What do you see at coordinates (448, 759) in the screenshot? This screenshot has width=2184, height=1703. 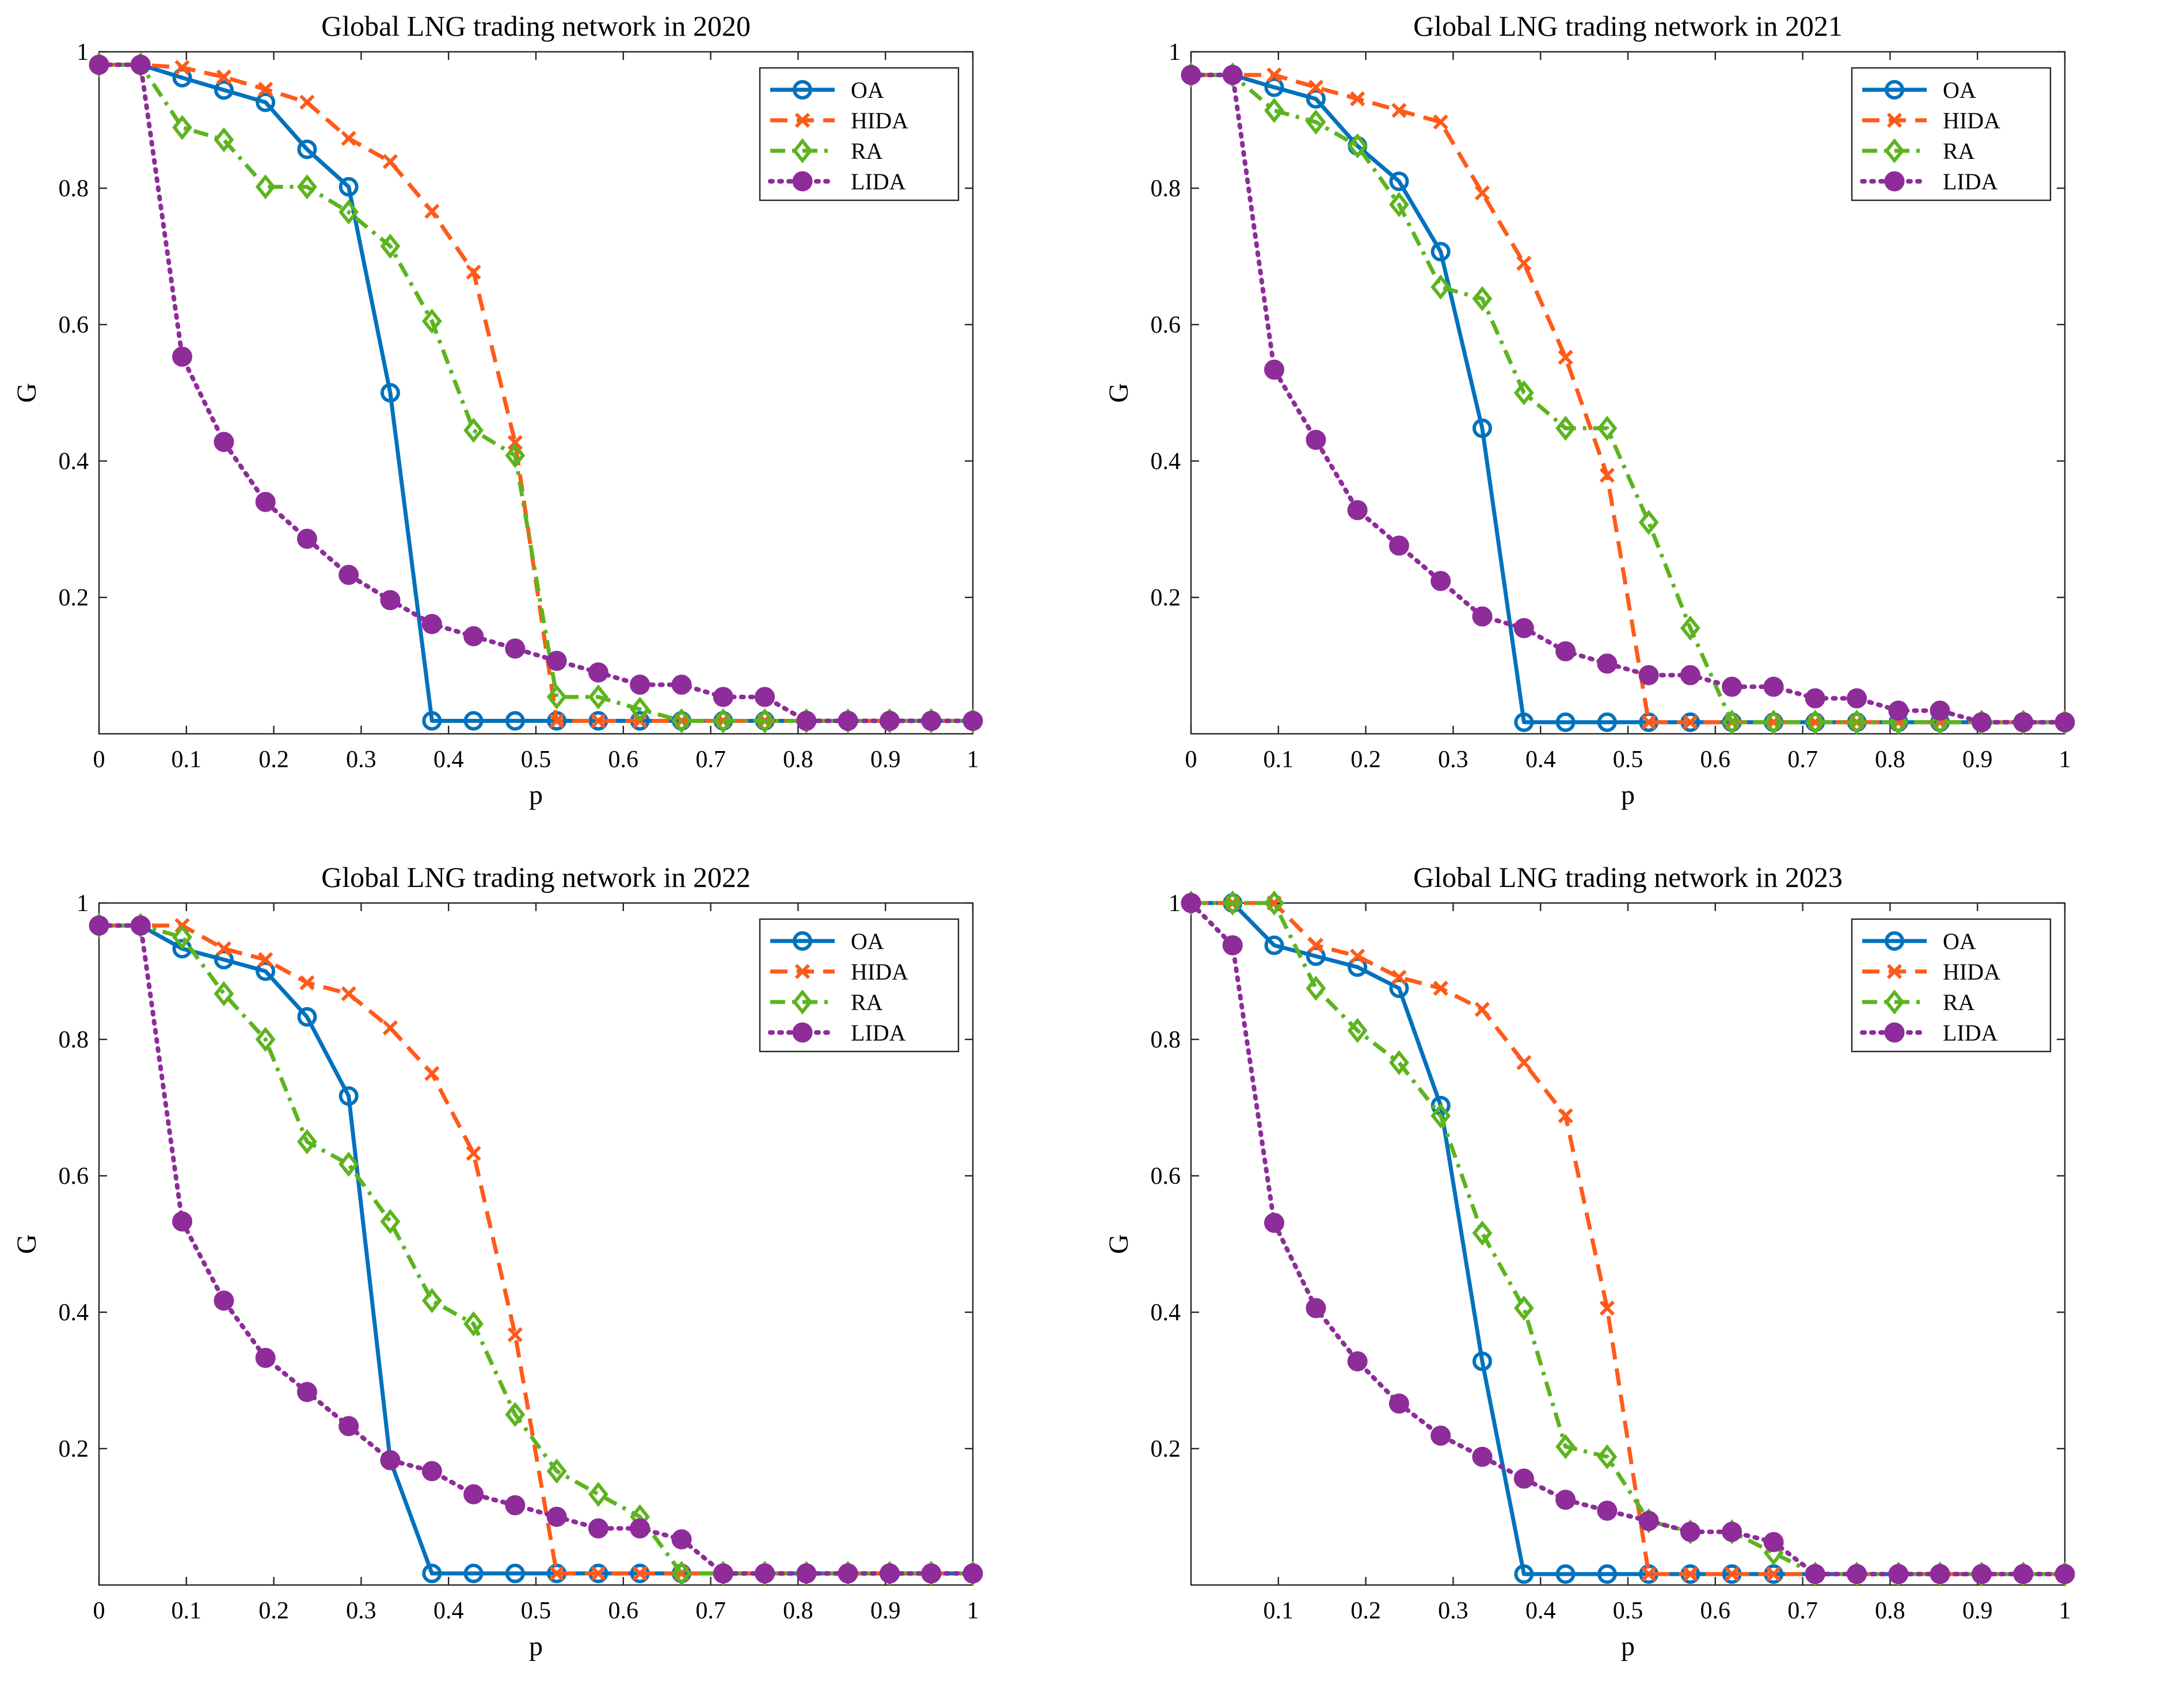 I see `x-tick-label: 0.4` at bounding box center [448, 759].